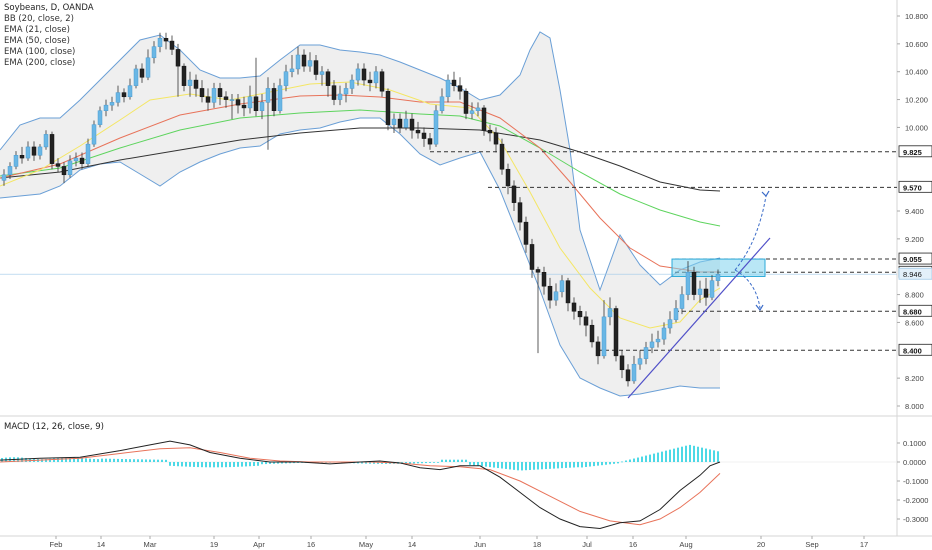 This screenshot has height=550, width=932. I want to click on projection-up-arrowhead, so click(765, 193).